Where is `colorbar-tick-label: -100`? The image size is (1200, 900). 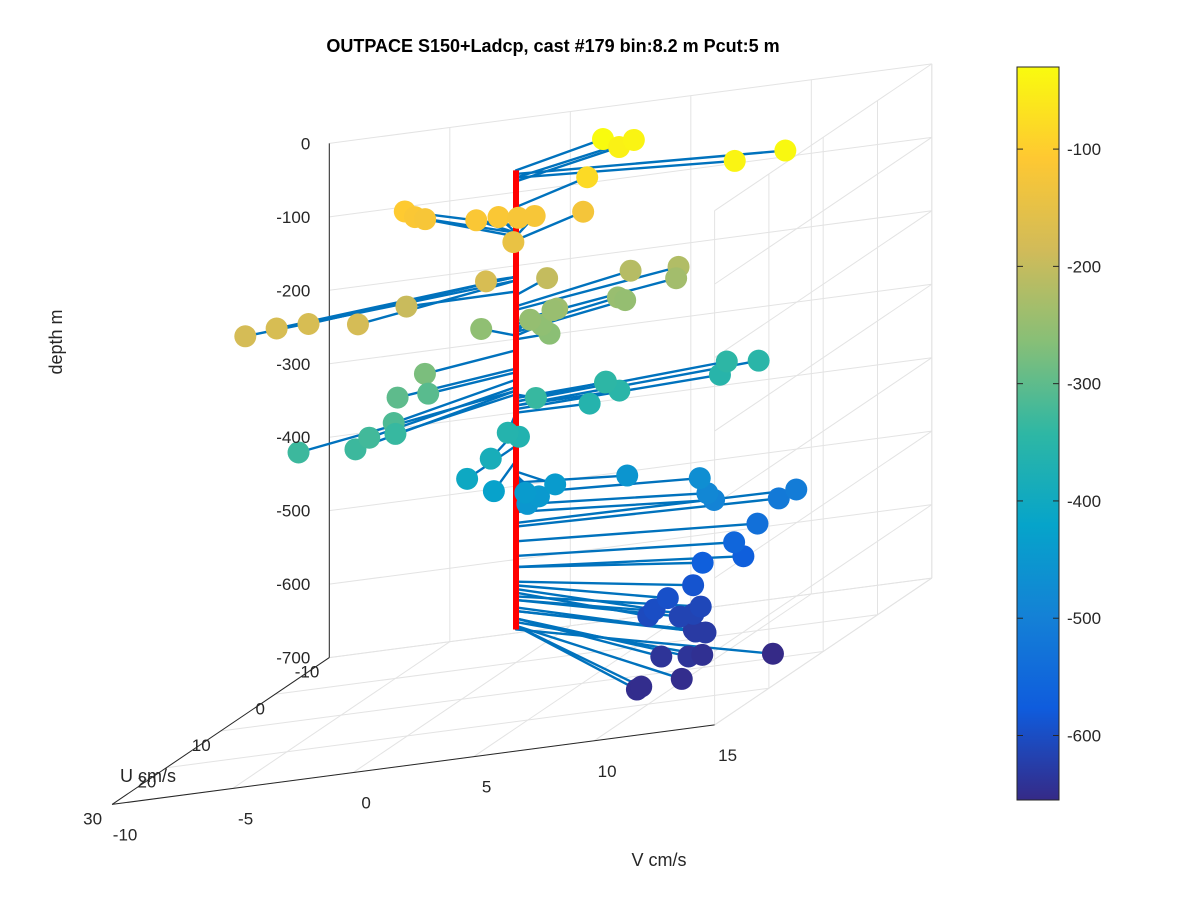
colorbar-tick-label: -100 is located at coordinates (1084, 149).